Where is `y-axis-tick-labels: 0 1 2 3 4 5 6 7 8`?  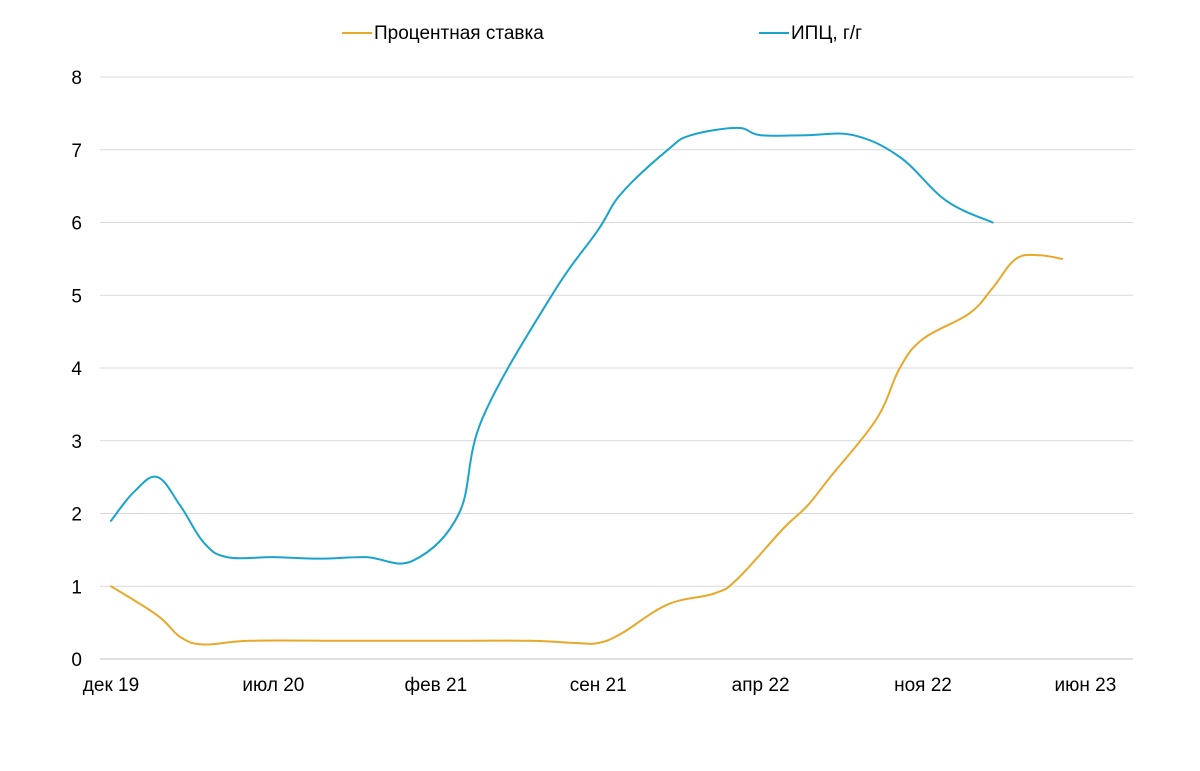 y-axis-tick-labels: 0 1 2 3 4 5 6 7 8 is located at coordinates (76, 369).